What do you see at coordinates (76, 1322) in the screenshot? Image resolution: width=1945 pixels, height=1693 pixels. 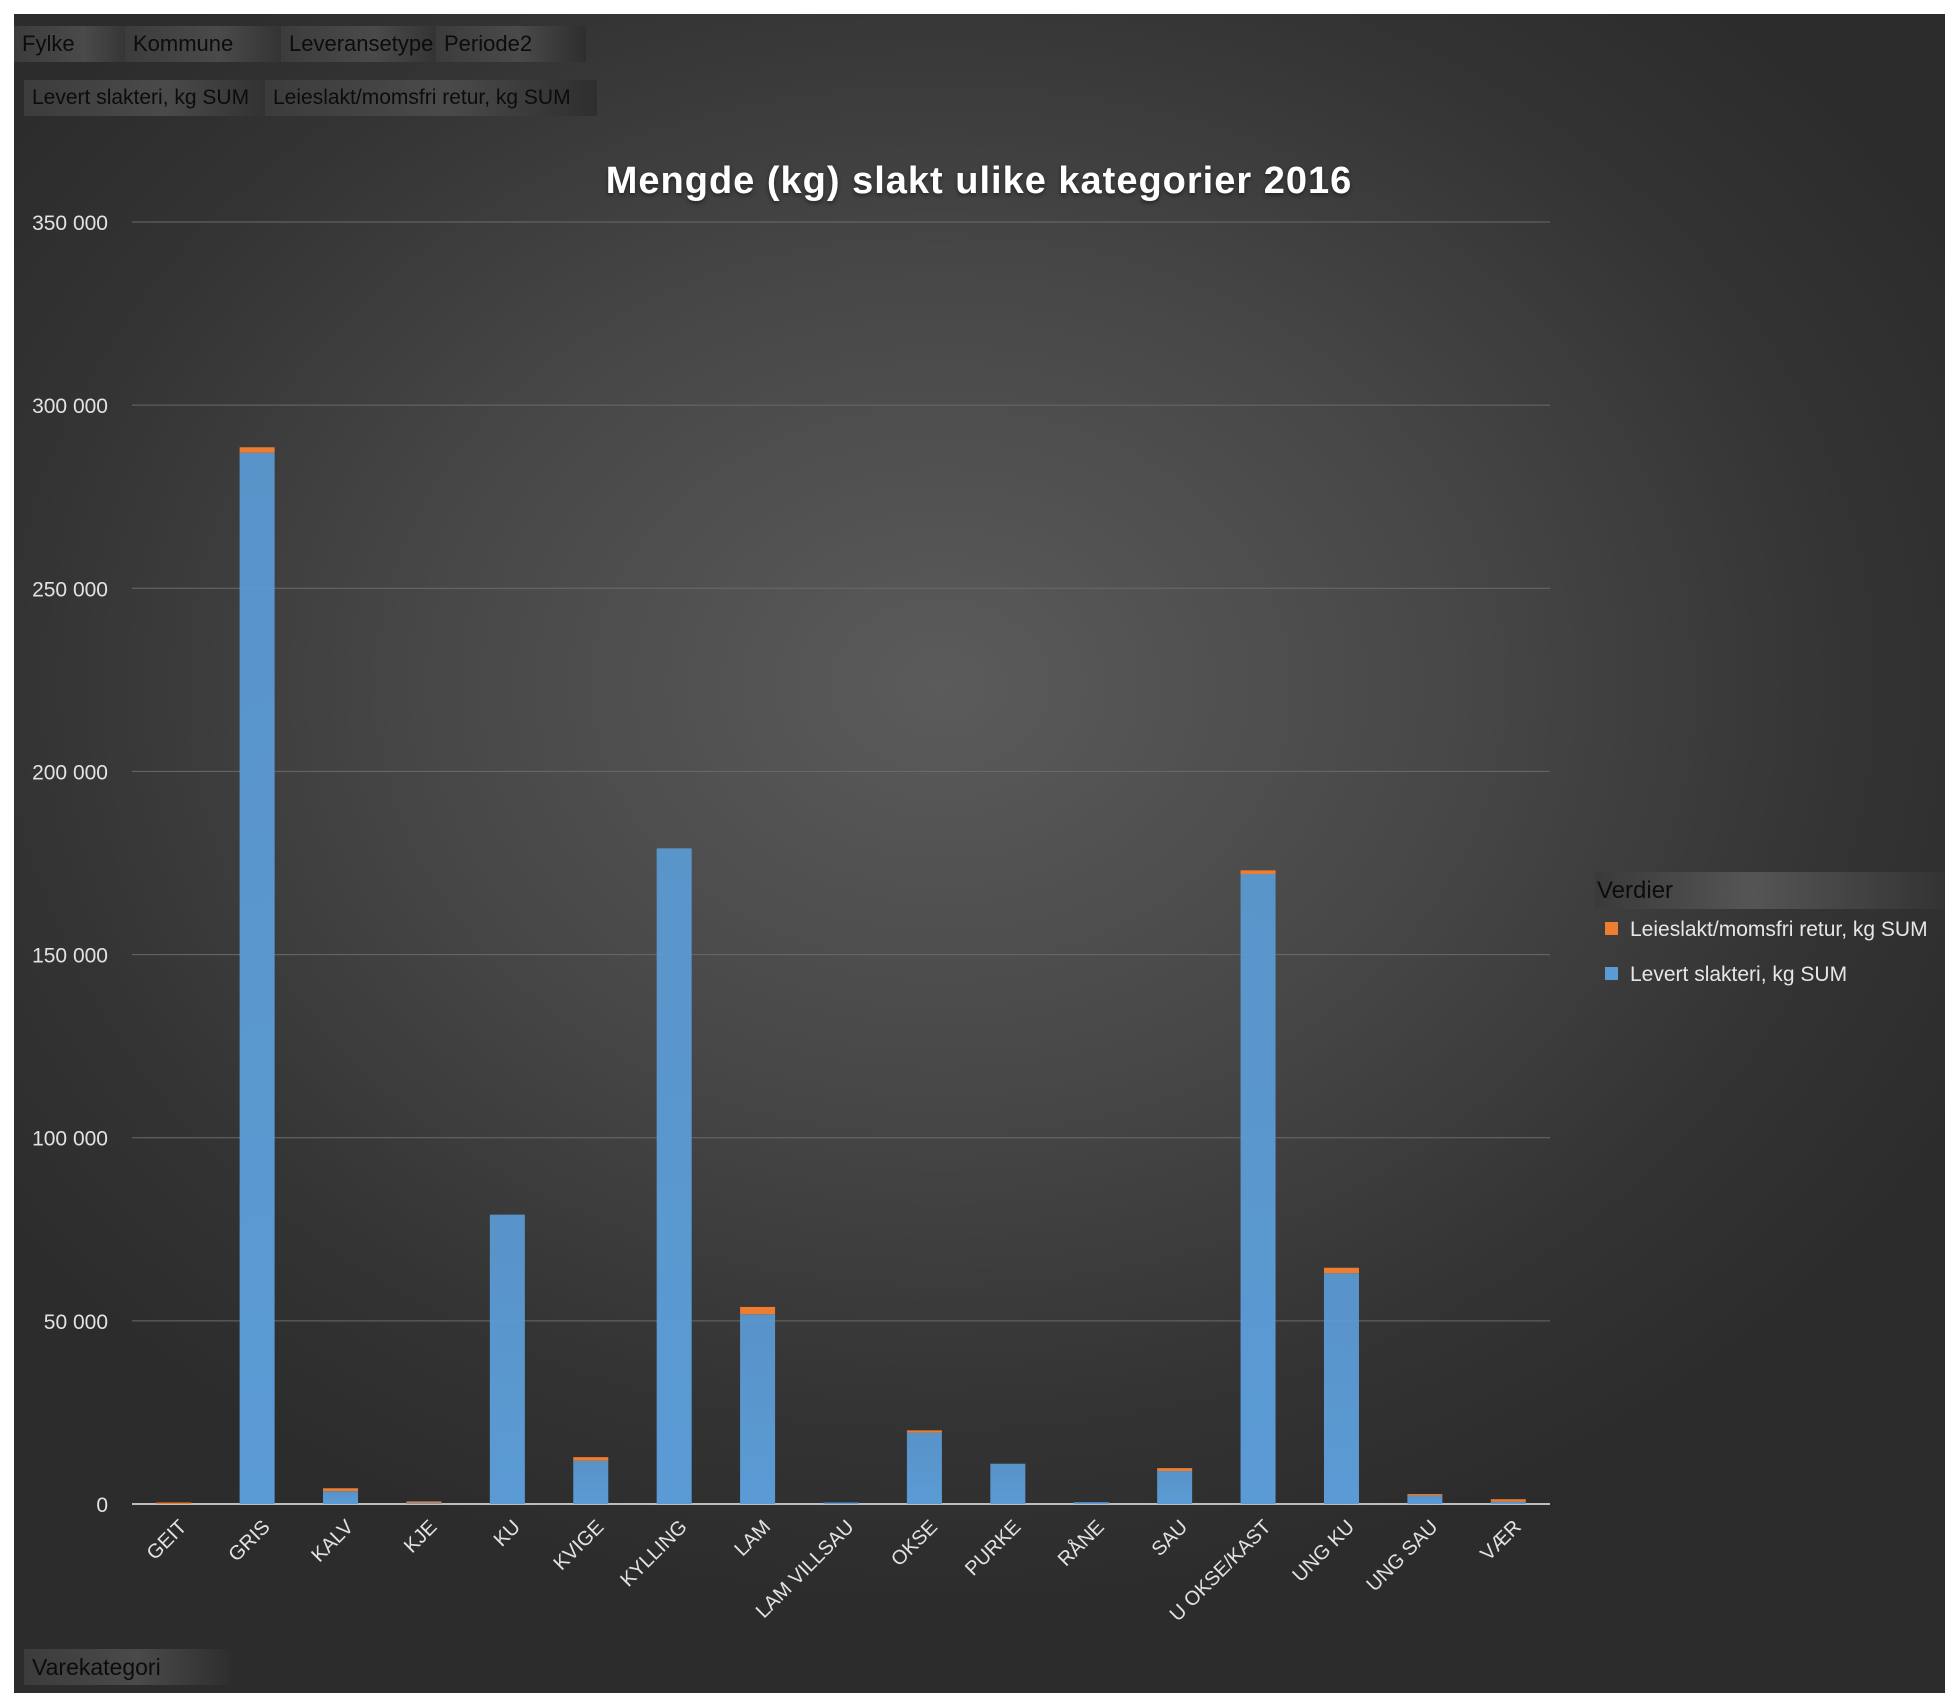 I see `y-tick-label: 50 000` at bounding box center [76, 1322].